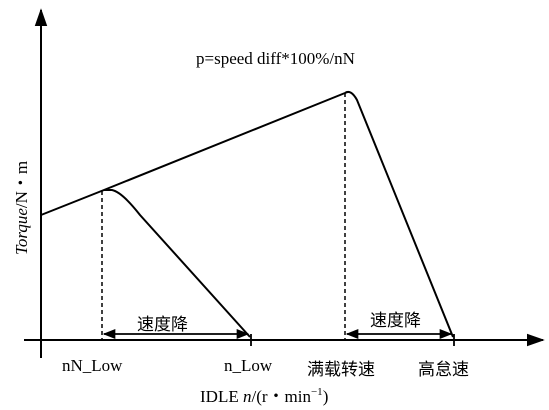  What do you see at coordinates (247, 396) in the screenshot?
I see `x-axis-label-var: n` at bounding box center [247, 396].